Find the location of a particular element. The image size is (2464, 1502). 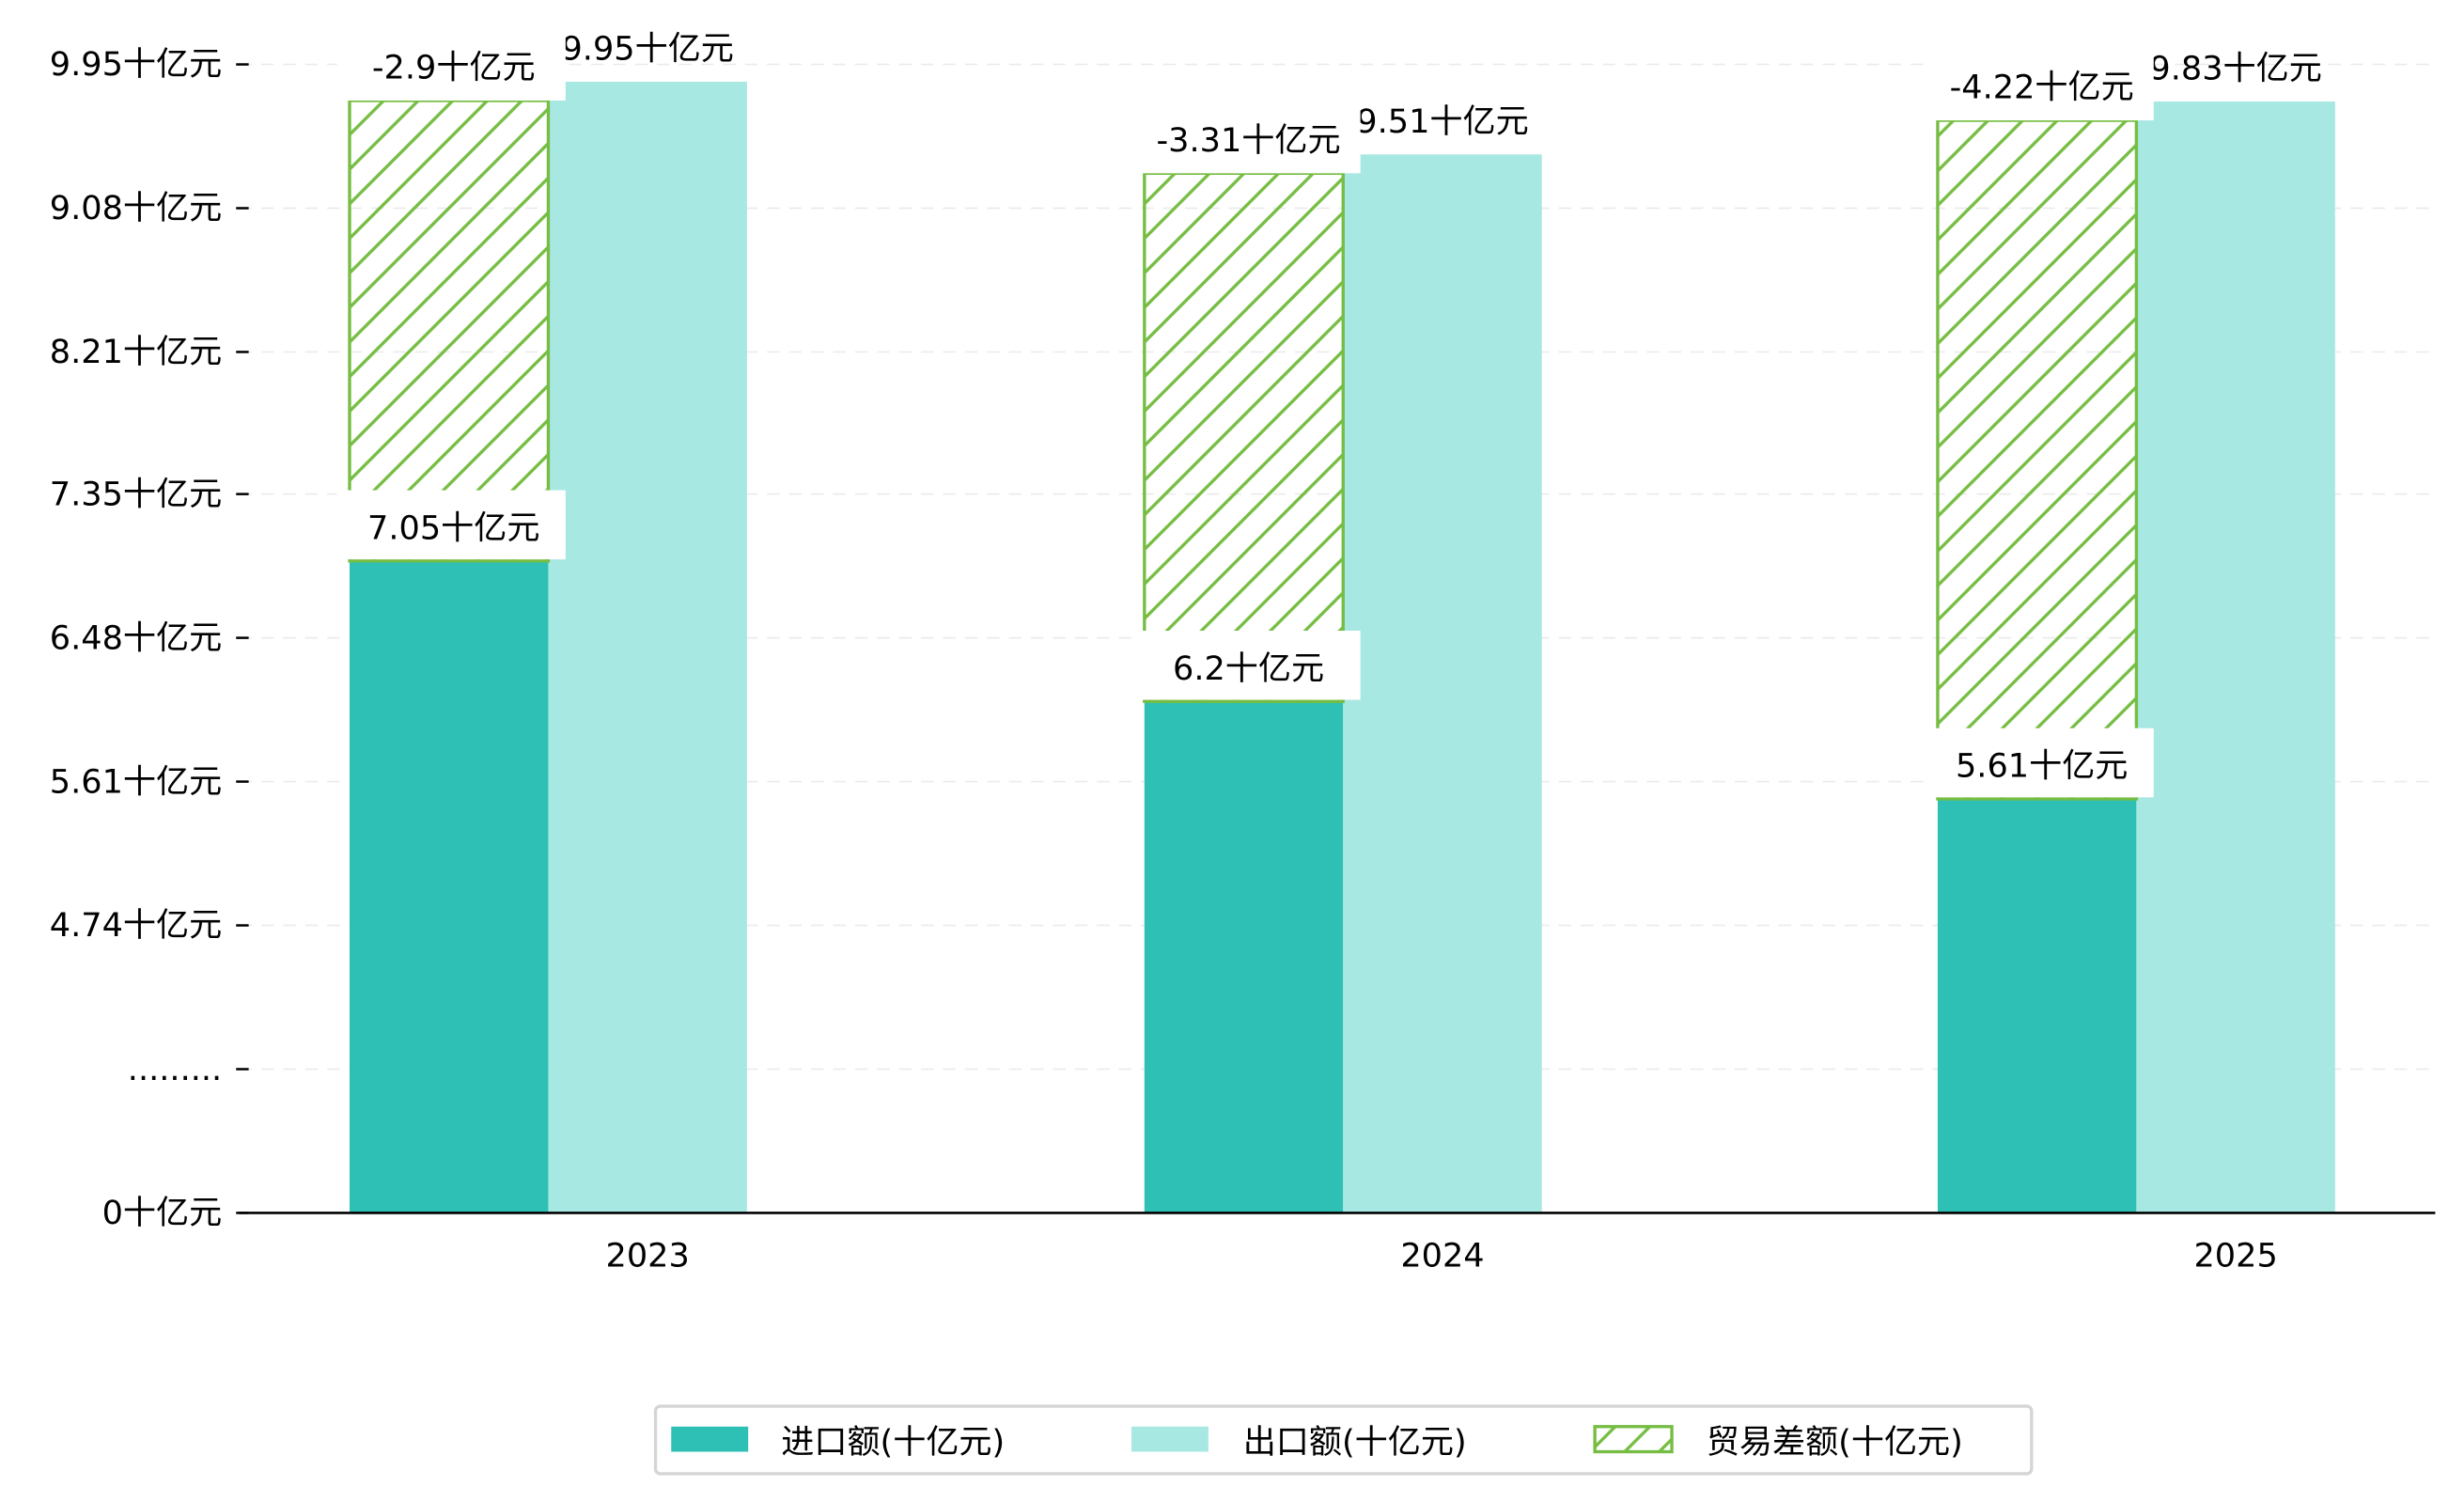

export-label: 9.83十亿元 is located at coordinates (2235, 69).